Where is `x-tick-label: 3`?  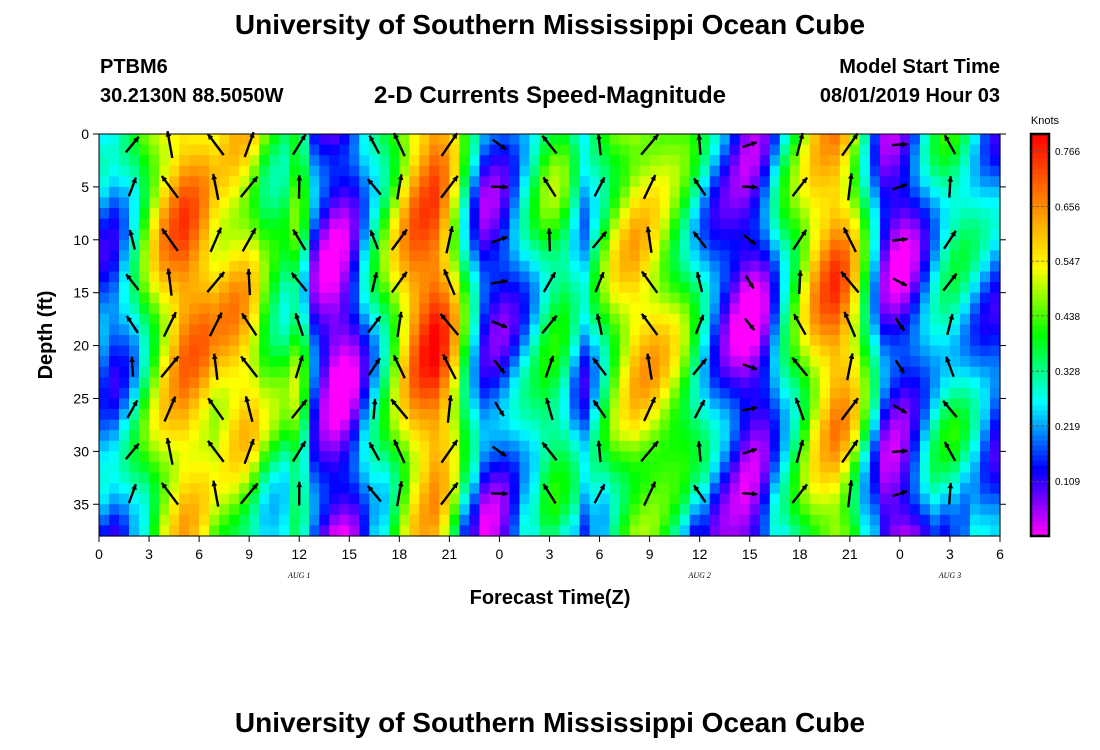 x-tick-label: 3 is located at coordinates (550, 554).